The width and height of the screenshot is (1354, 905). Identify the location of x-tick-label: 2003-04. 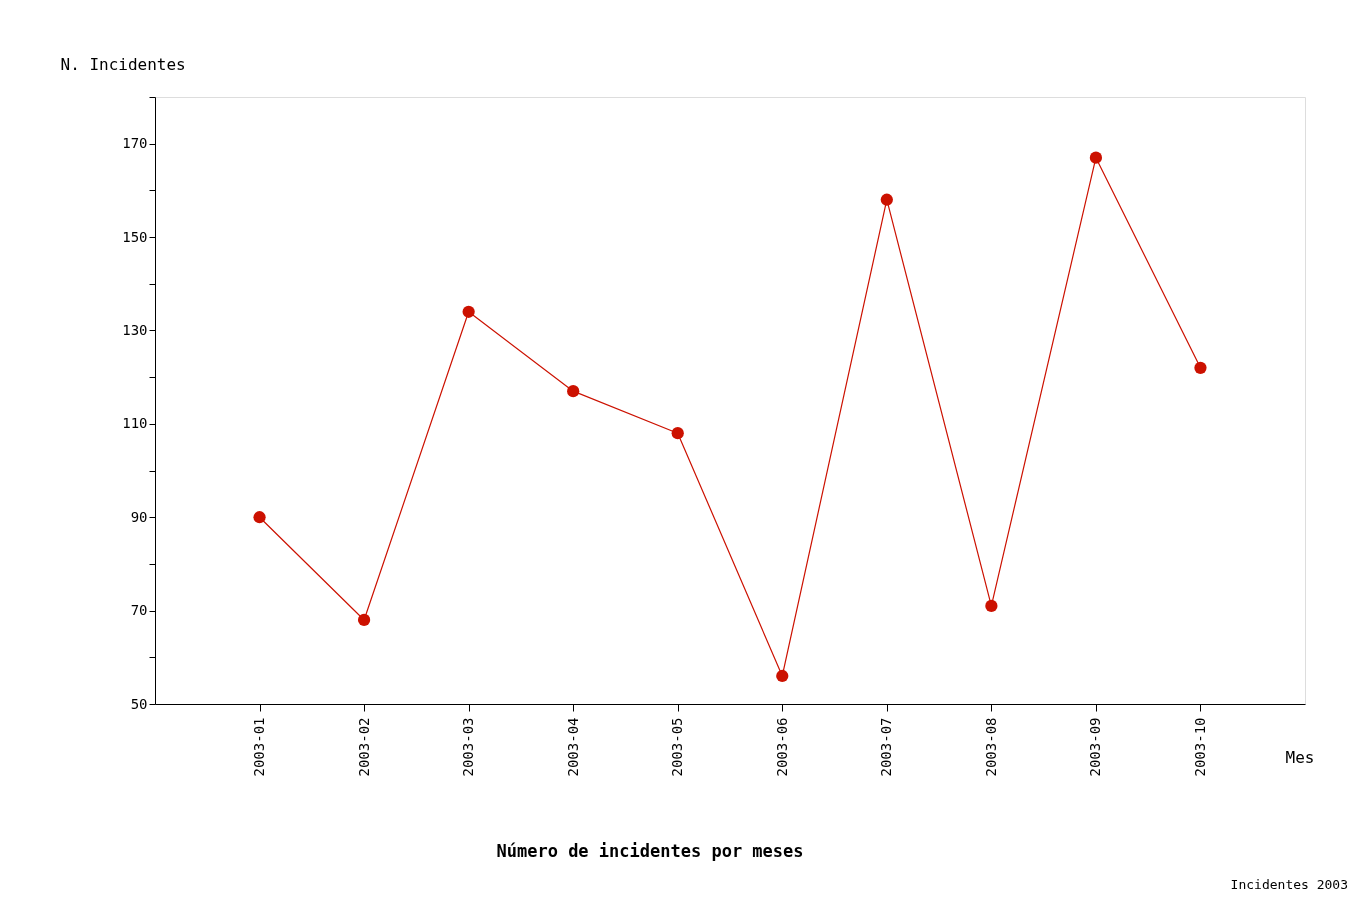
(572, 747).